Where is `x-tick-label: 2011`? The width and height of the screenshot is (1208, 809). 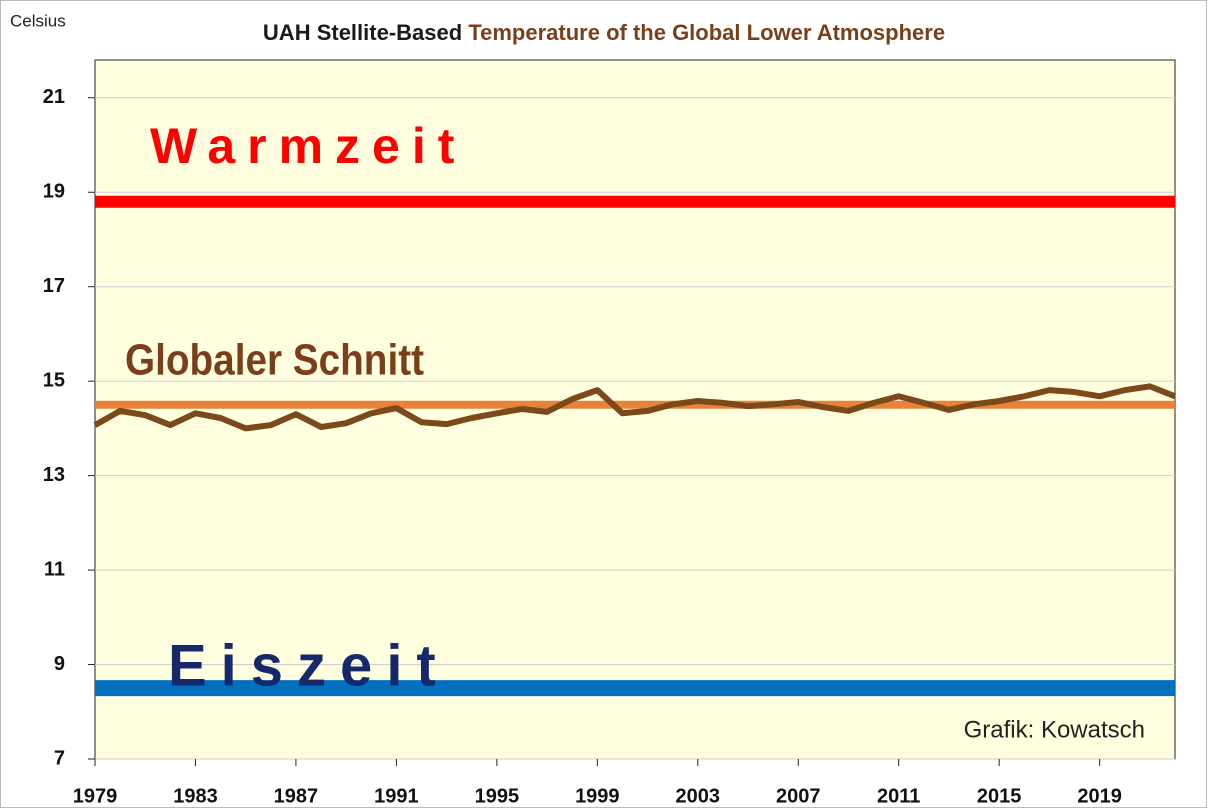 x-tick-label: 2011 is located at coordinates (898, 796).